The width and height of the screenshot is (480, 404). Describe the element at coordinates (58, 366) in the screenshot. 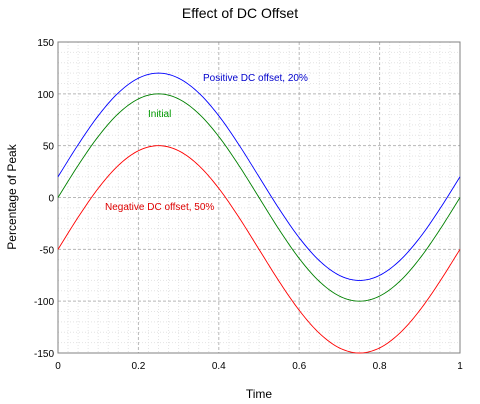

I see `x-tick-label: 0` at that location.